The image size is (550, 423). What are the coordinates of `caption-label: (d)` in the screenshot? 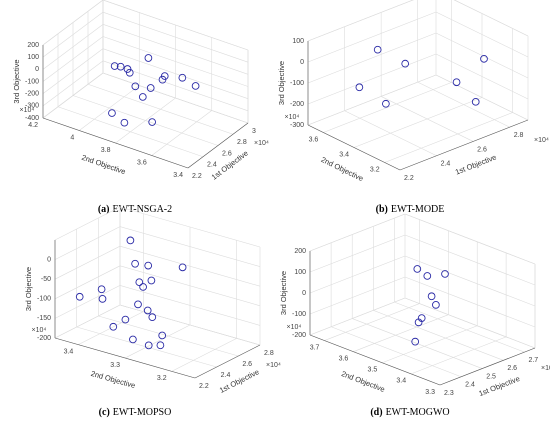 It's located at (376, 412).